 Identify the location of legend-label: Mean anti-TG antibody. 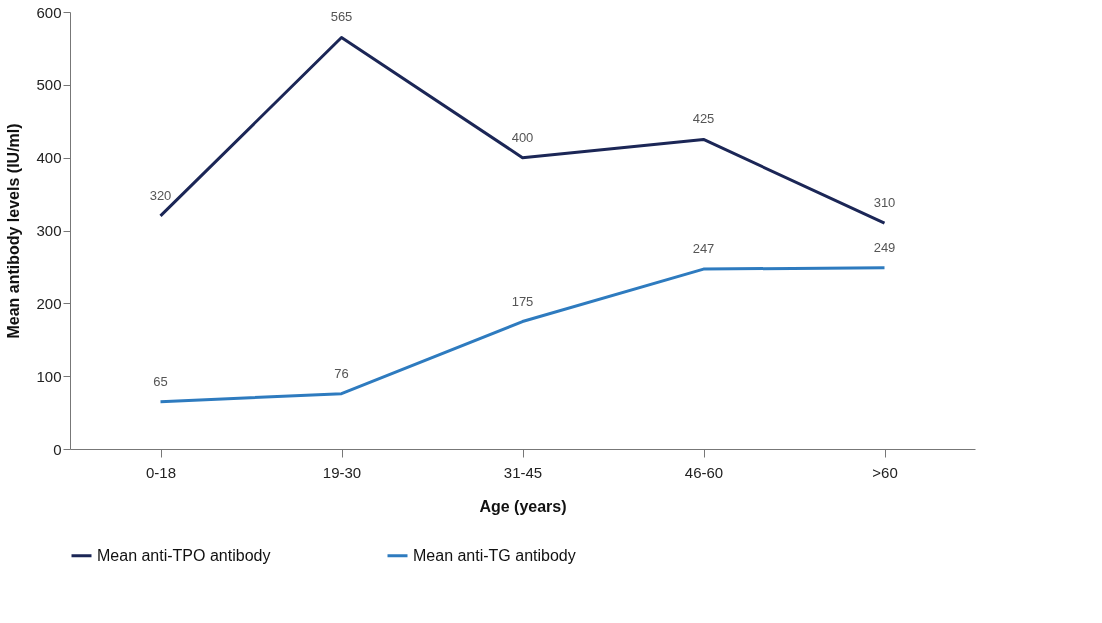
(494, 555).